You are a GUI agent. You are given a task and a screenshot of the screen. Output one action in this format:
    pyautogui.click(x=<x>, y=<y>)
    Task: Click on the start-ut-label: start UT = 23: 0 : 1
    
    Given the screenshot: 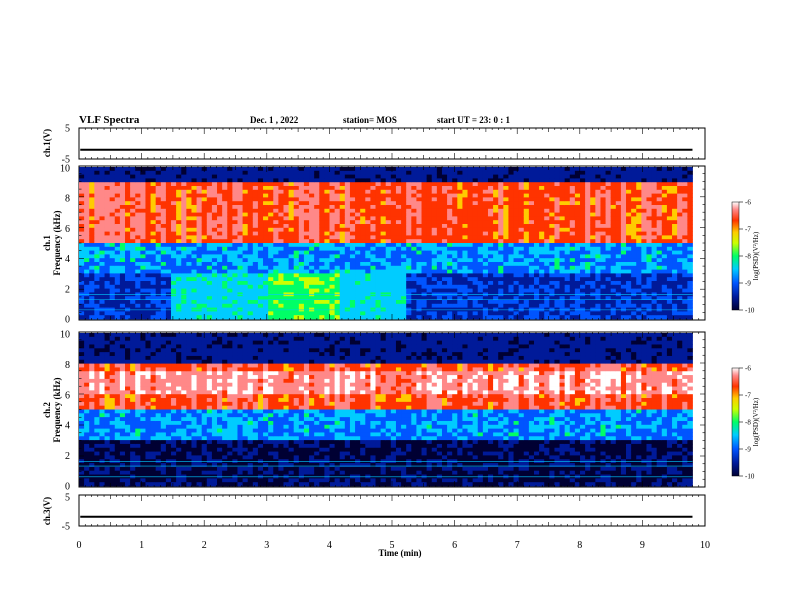 What is the action you would take?
    pyautogui.click(x=473, y=120)
    